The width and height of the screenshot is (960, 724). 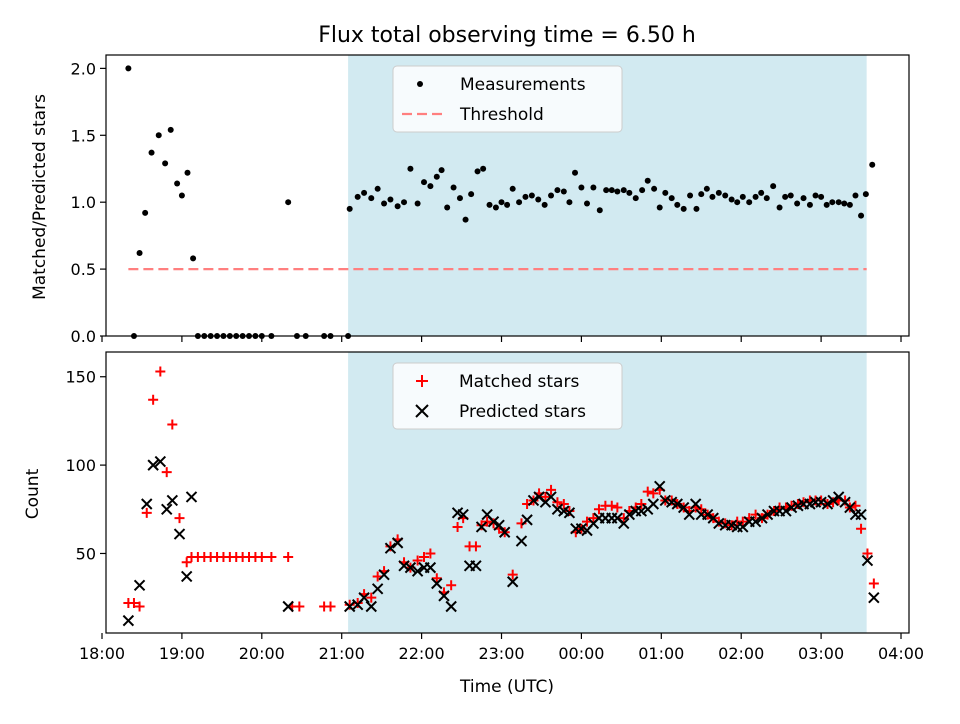 What do you see at coordinates (422, 653) in the screenshot?
I see `x-tick-label: 22:00` at bounding box center [422, 653].